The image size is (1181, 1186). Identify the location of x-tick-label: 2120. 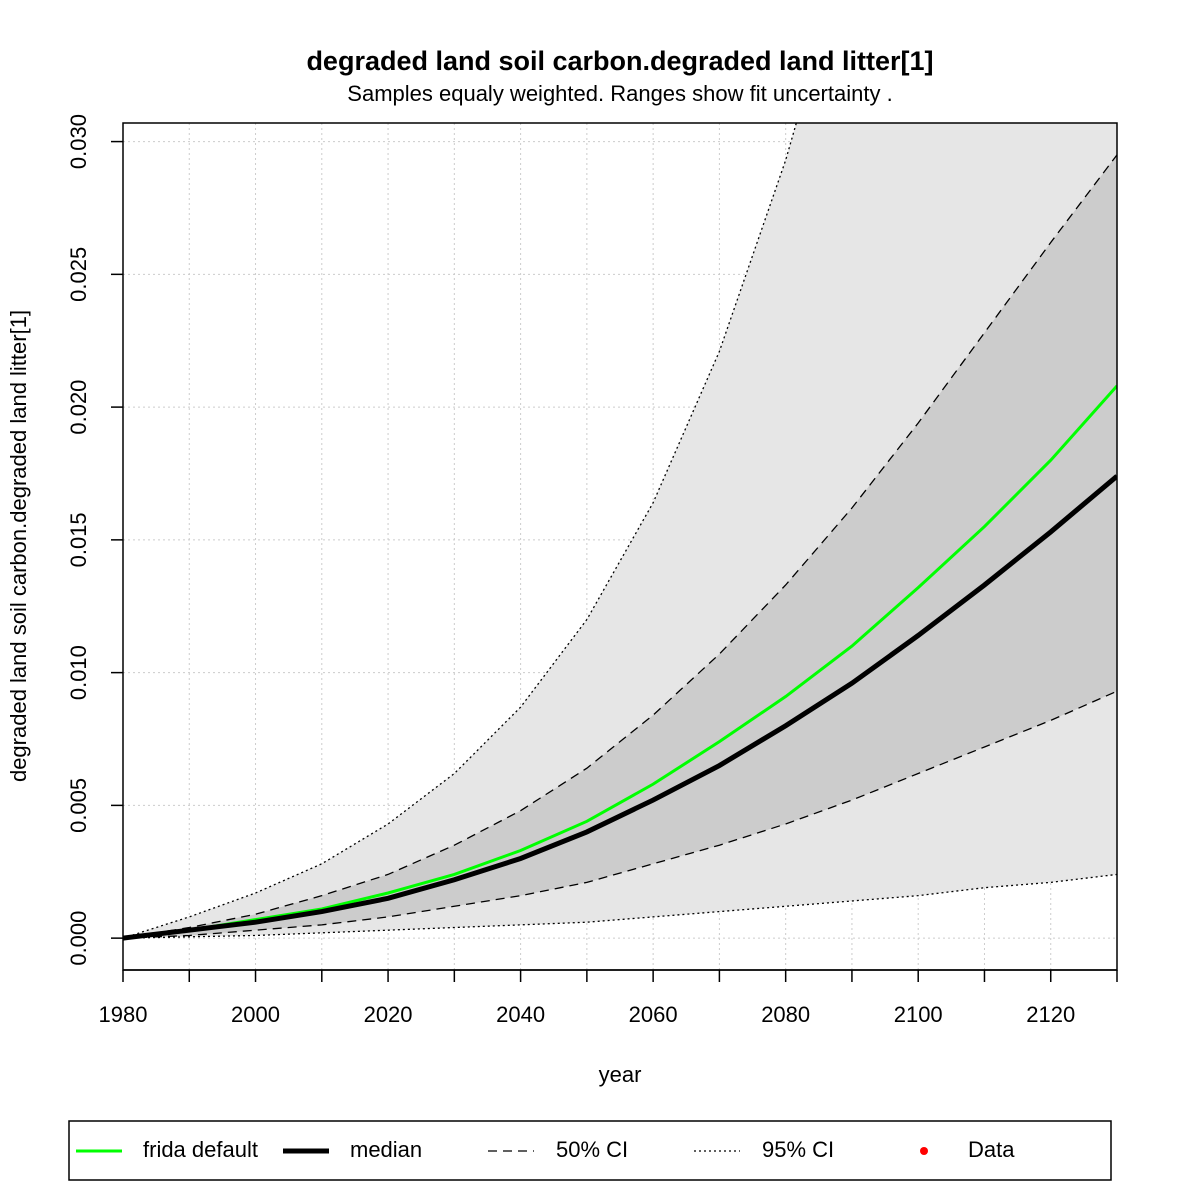
(1050, 1014).